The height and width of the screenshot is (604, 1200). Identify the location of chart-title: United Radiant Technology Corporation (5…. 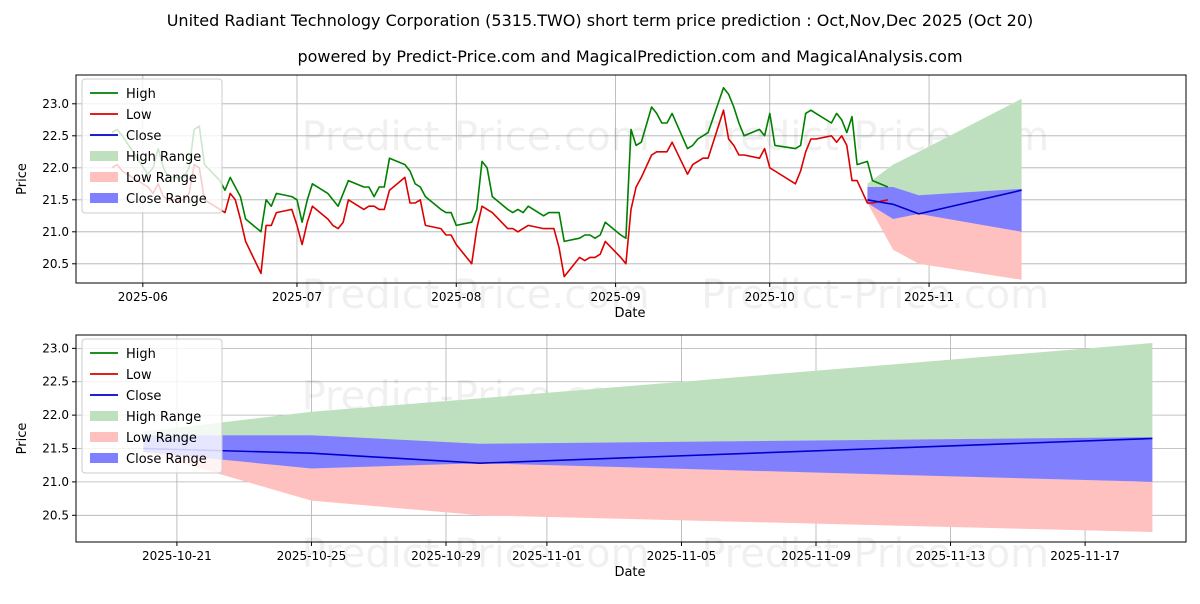
(600, 20).